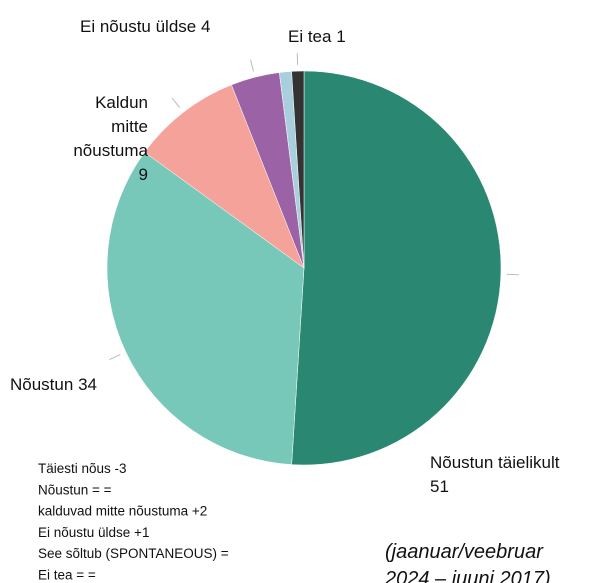 The width and height of the screenshot is (606, 583). What do you see at coordinates (82, 468) in the screenshot?
I see `note-line: Täiesti nõus -3` at bounding box center [82, 468].